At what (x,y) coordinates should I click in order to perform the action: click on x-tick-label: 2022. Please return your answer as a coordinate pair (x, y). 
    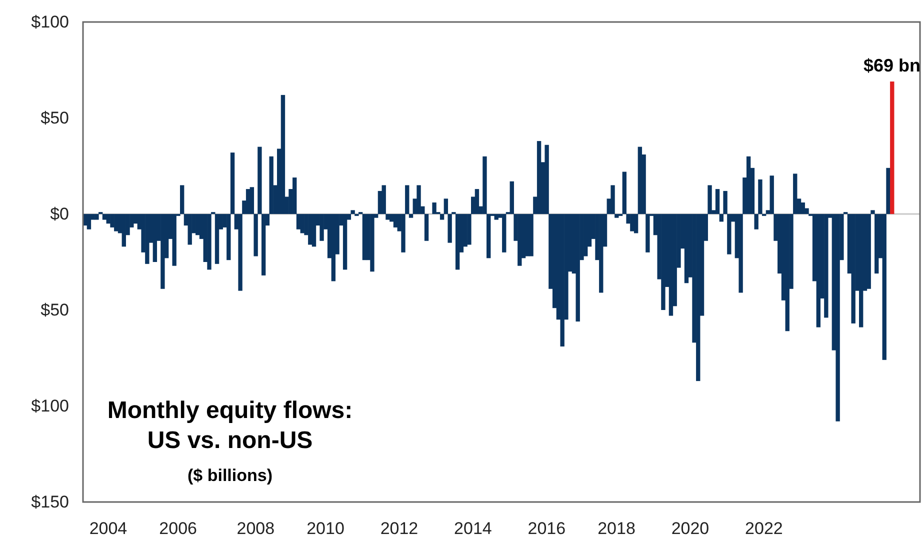
    Looking at the image, I should click on (764, 528).